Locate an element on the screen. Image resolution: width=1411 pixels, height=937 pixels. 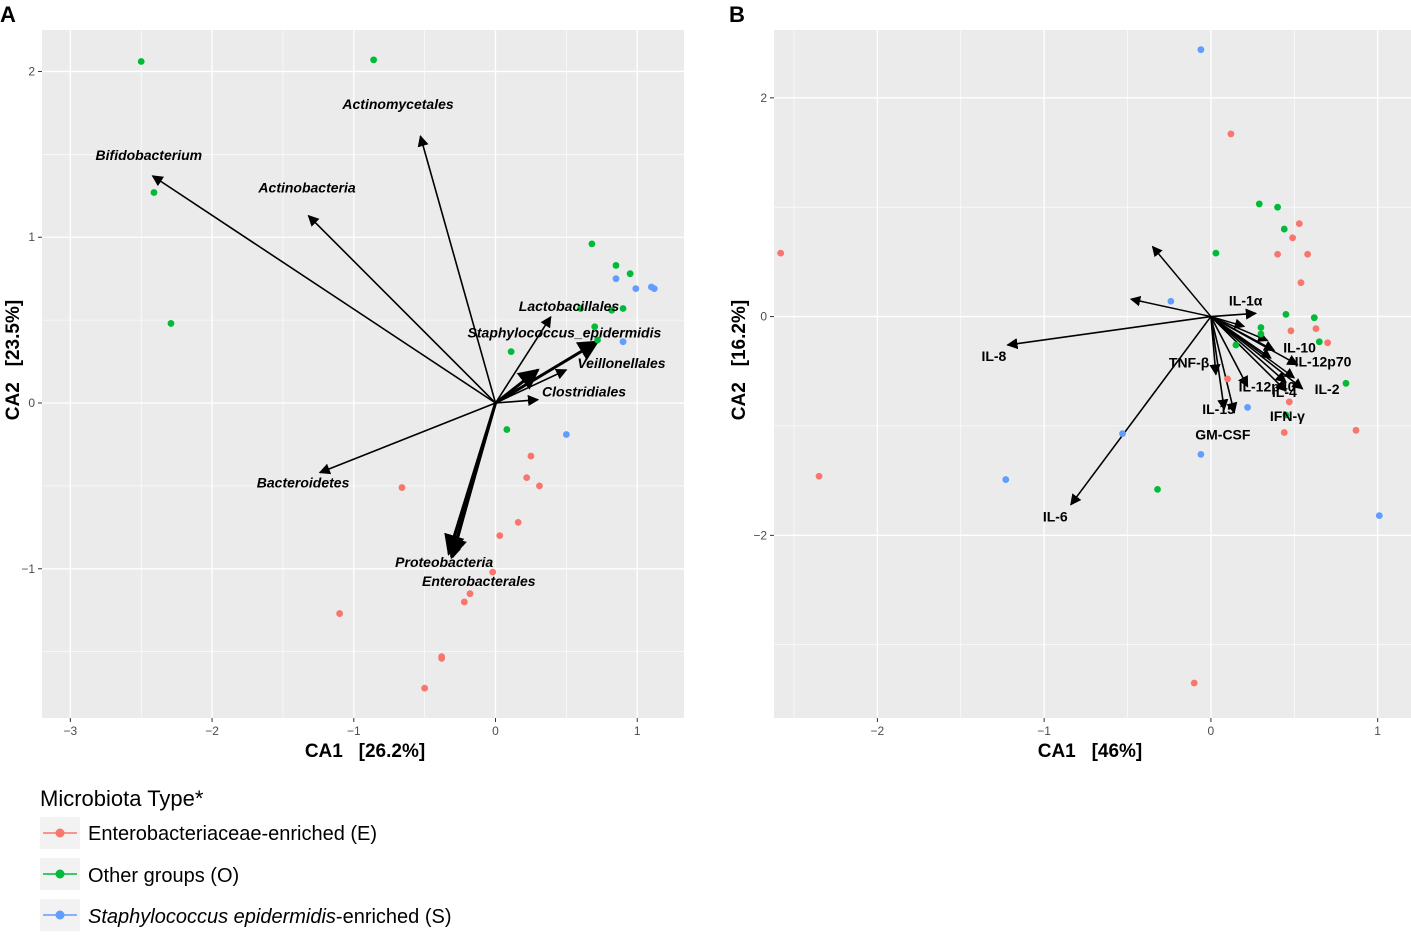
legend-label-s-italic: Staphylococcus epidermidis is located at coordinates (212, 917).